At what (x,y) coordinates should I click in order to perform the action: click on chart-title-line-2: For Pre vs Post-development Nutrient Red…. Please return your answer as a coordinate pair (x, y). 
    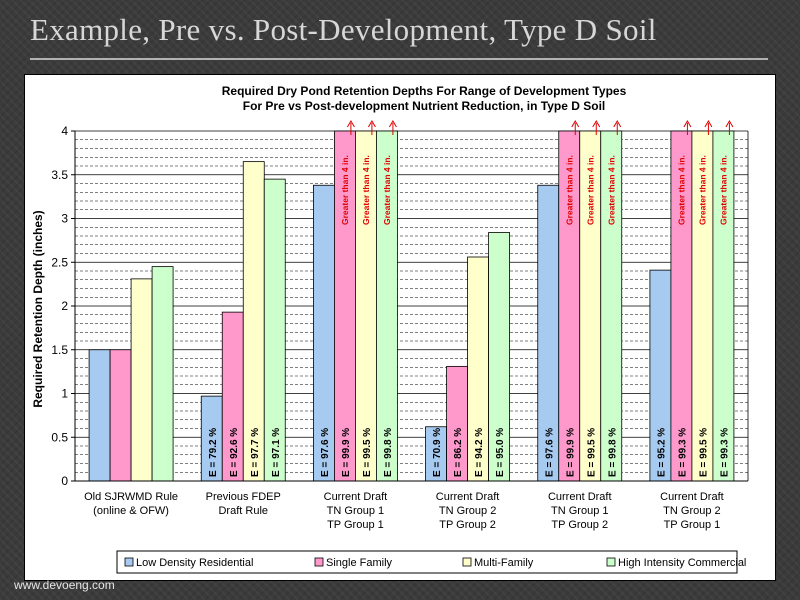
    Looking at the image, I should click on (424, 106).